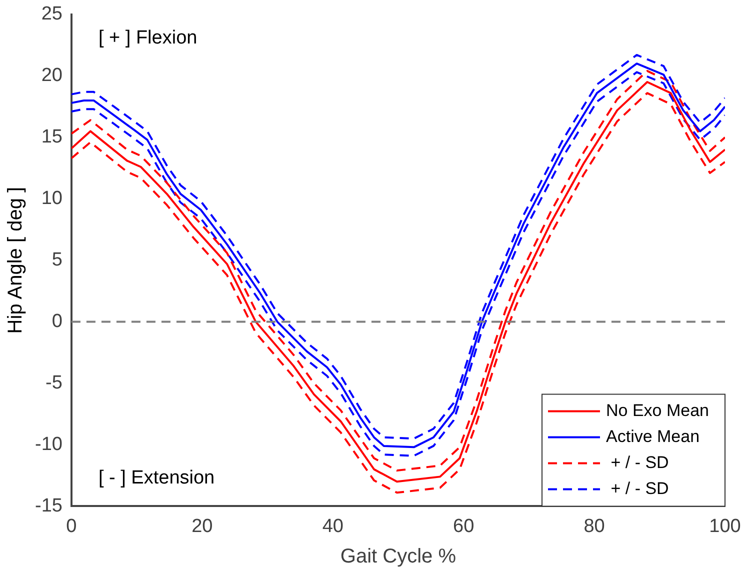  I want to click on y-tick-label: -5, so click(54, 383).